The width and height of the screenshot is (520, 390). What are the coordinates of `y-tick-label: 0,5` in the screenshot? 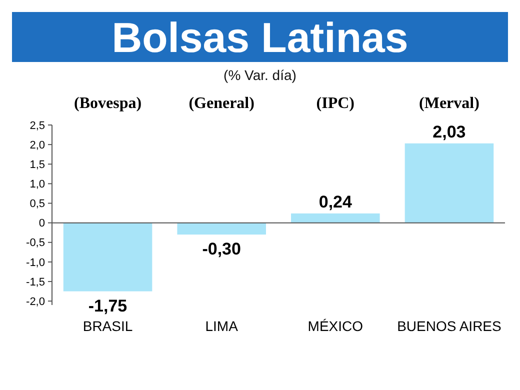 It's located at (37, 204).